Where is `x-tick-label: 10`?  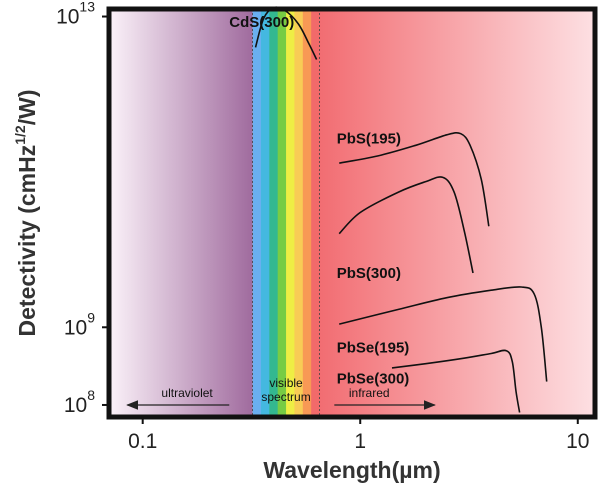 x-tick-label: 10 is located at coordinates (577, 441).